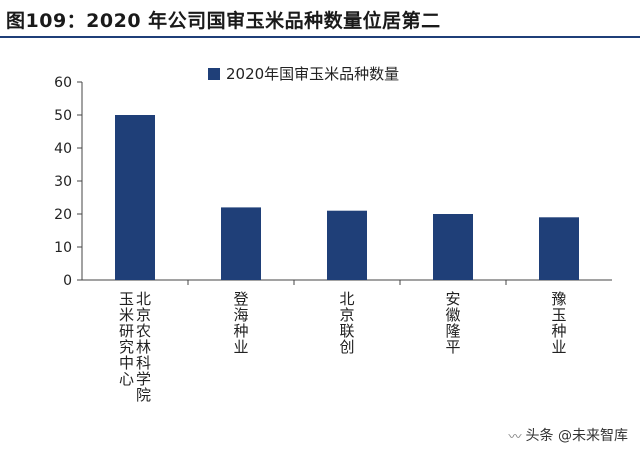 The width and height of the screenshot is (640, 455). I want to click on y-tick-label: 50, so click(63, 116).